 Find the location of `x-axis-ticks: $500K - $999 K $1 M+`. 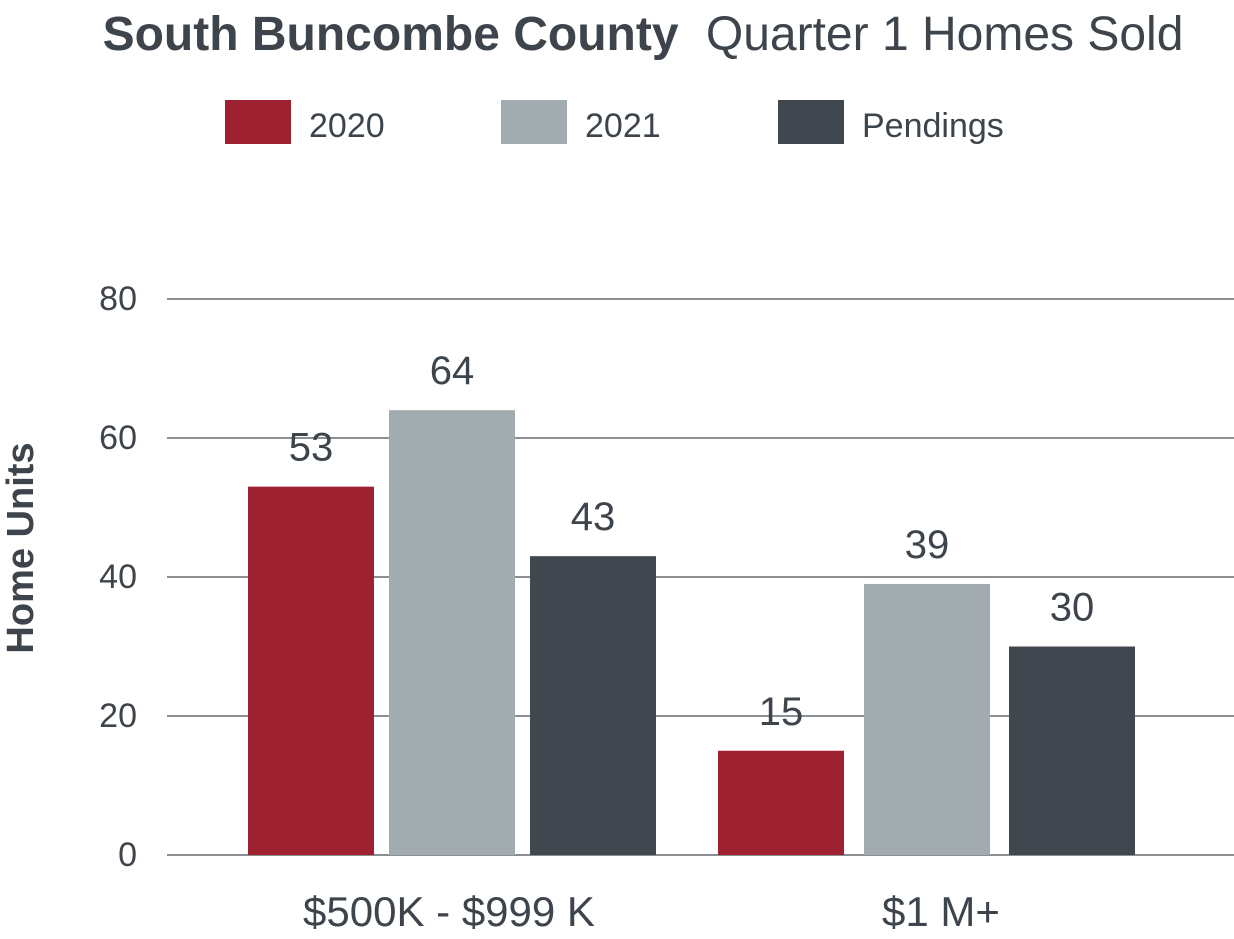

x-axis-ticks: $500K - $999 K $1 M+ is located at coordinates (651, 911).